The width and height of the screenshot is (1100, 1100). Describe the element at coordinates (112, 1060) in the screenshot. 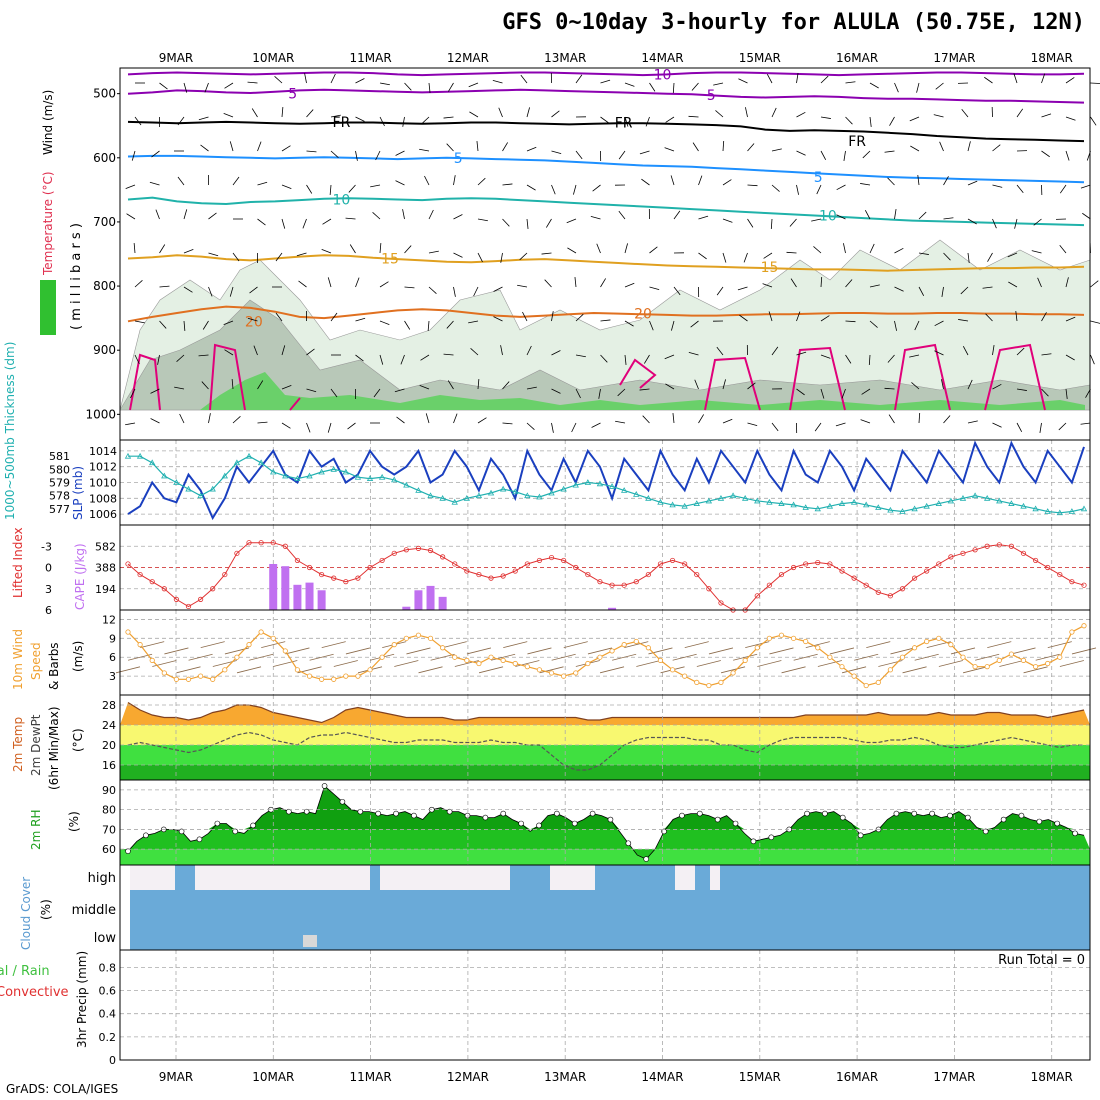

I see `y-tick-label: 0` at that location.